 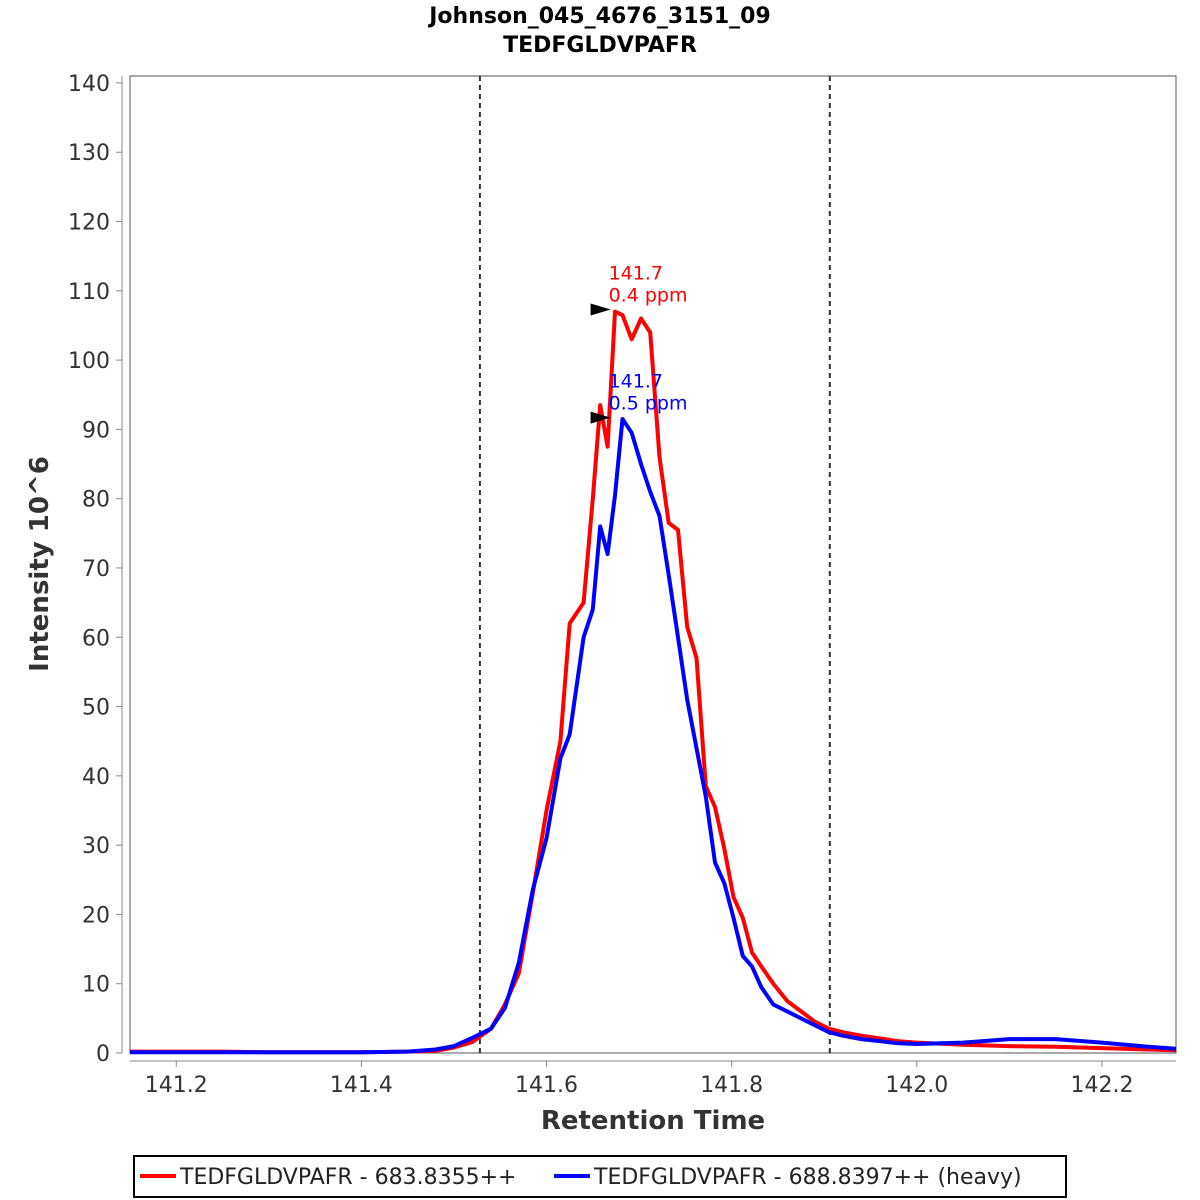 I want to click on y-tick-label: 60, so click(x=96, y=638).